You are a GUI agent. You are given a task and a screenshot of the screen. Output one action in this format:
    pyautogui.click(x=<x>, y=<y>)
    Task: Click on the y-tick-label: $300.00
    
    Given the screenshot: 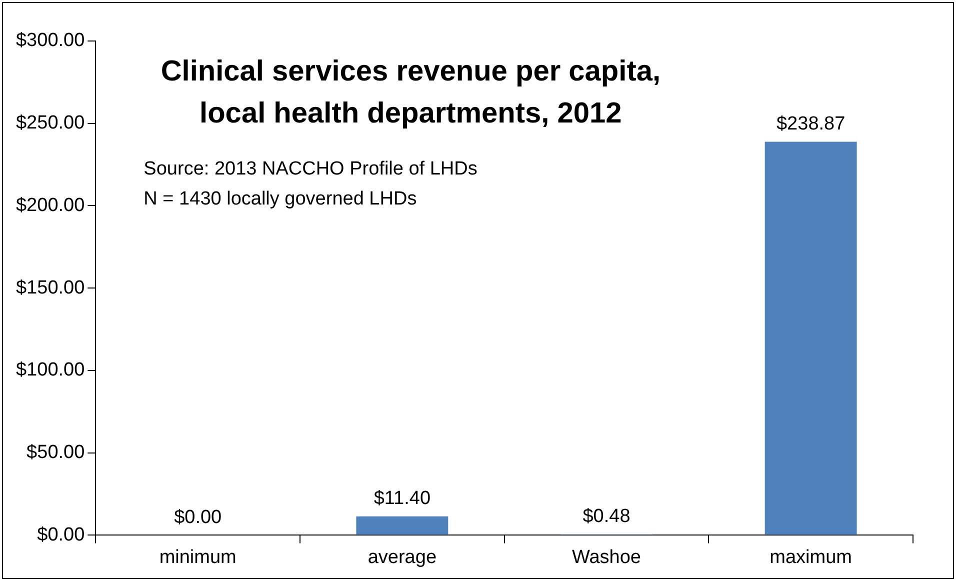 What is the action you would take?
    pyautogui.click(x=50, y=41)
    